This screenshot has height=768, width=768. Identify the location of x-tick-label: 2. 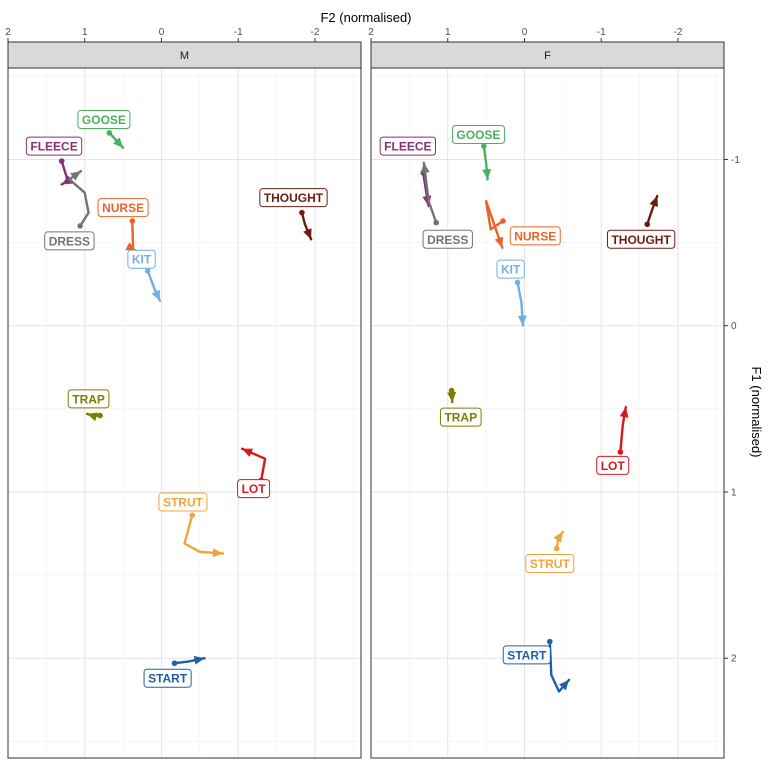
(371, 32).